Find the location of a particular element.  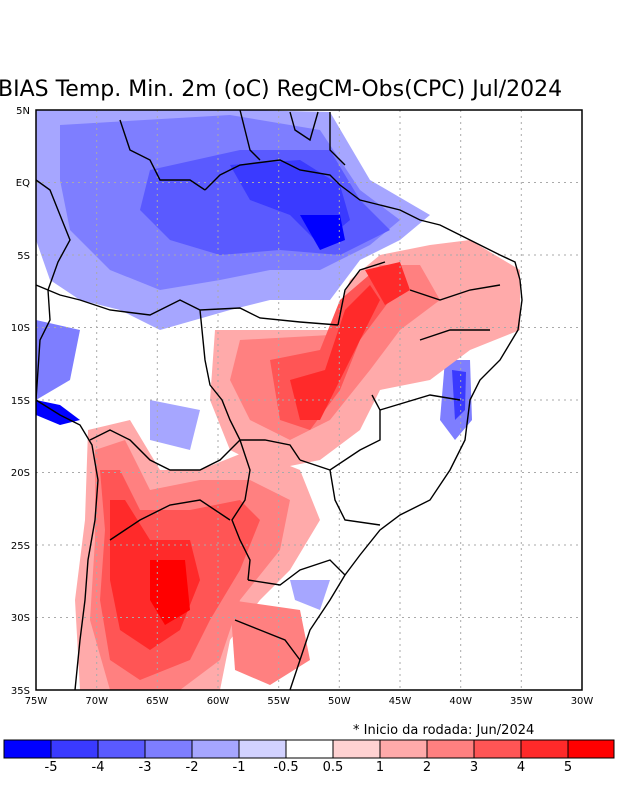

colorbar-label: -4 is located at coordinates (98, 767).